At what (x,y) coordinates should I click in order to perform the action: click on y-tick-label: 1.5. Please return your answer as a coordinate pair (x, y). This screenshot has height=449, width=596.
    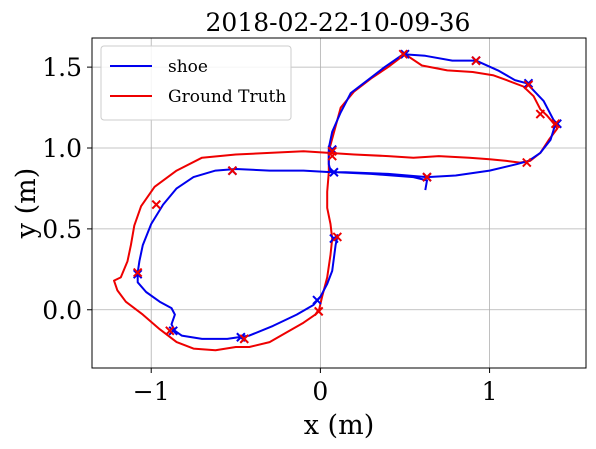
    Looking at the image, I should click on (62, 67).